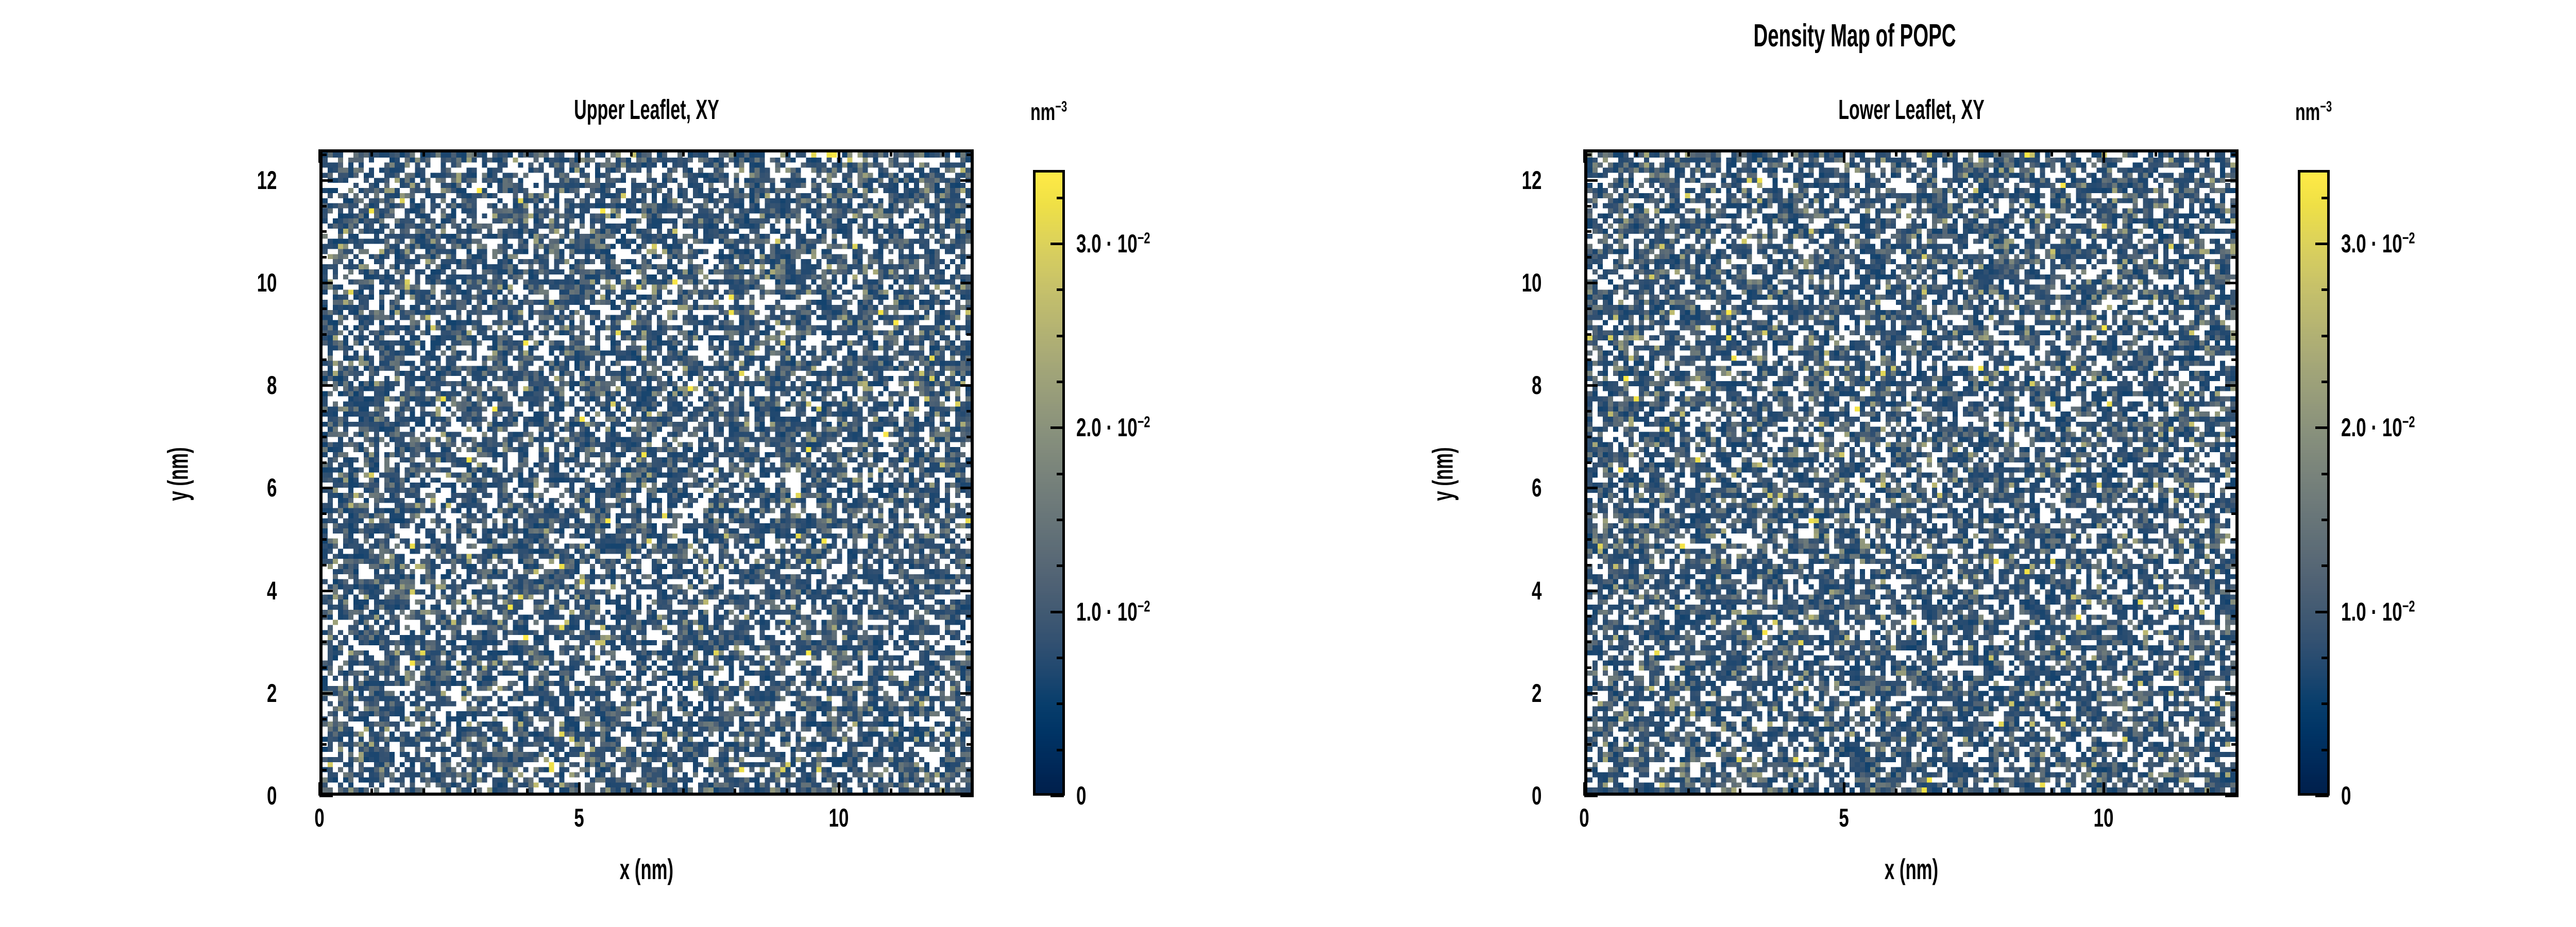 This screenshot has height=927, width=2576. Describe the element at coordinates (2378, 243) in the screenshot. I see `colorbar-tick-label: 3.0 · 10⁻²` at that location.